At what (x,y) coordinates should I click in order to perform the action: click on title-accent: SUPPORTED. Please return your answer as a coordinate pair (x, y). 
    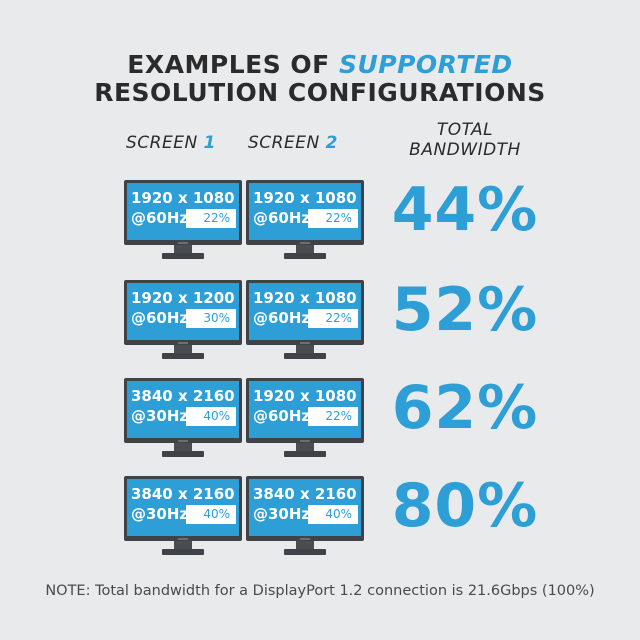
    Looking at the image, I should click on (425, 64).